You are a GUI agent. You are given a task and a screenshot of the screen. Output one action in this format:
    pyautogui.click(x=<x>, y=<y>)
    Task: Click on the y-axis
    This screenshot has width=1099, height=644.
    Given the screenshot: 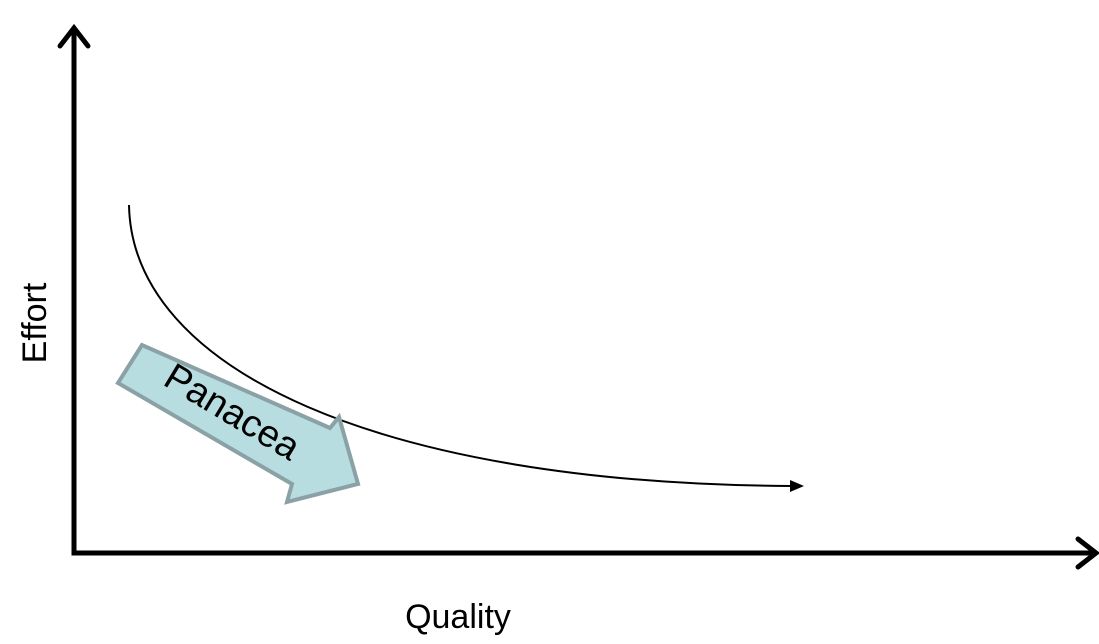 What is the action you would take?
    pyautogui.click(x=74, y=289)
    